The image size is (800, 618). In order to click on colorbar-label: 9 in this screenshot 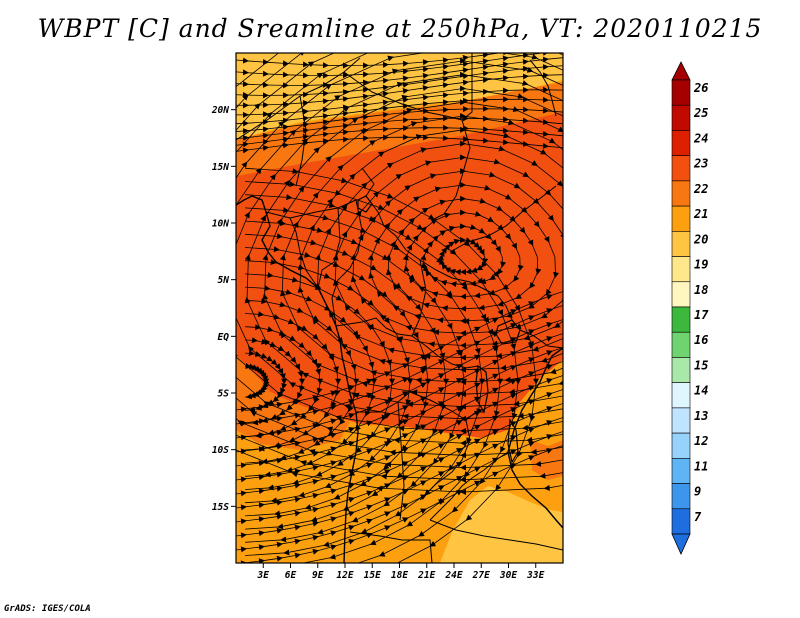, I will do `click(697, 492)`.